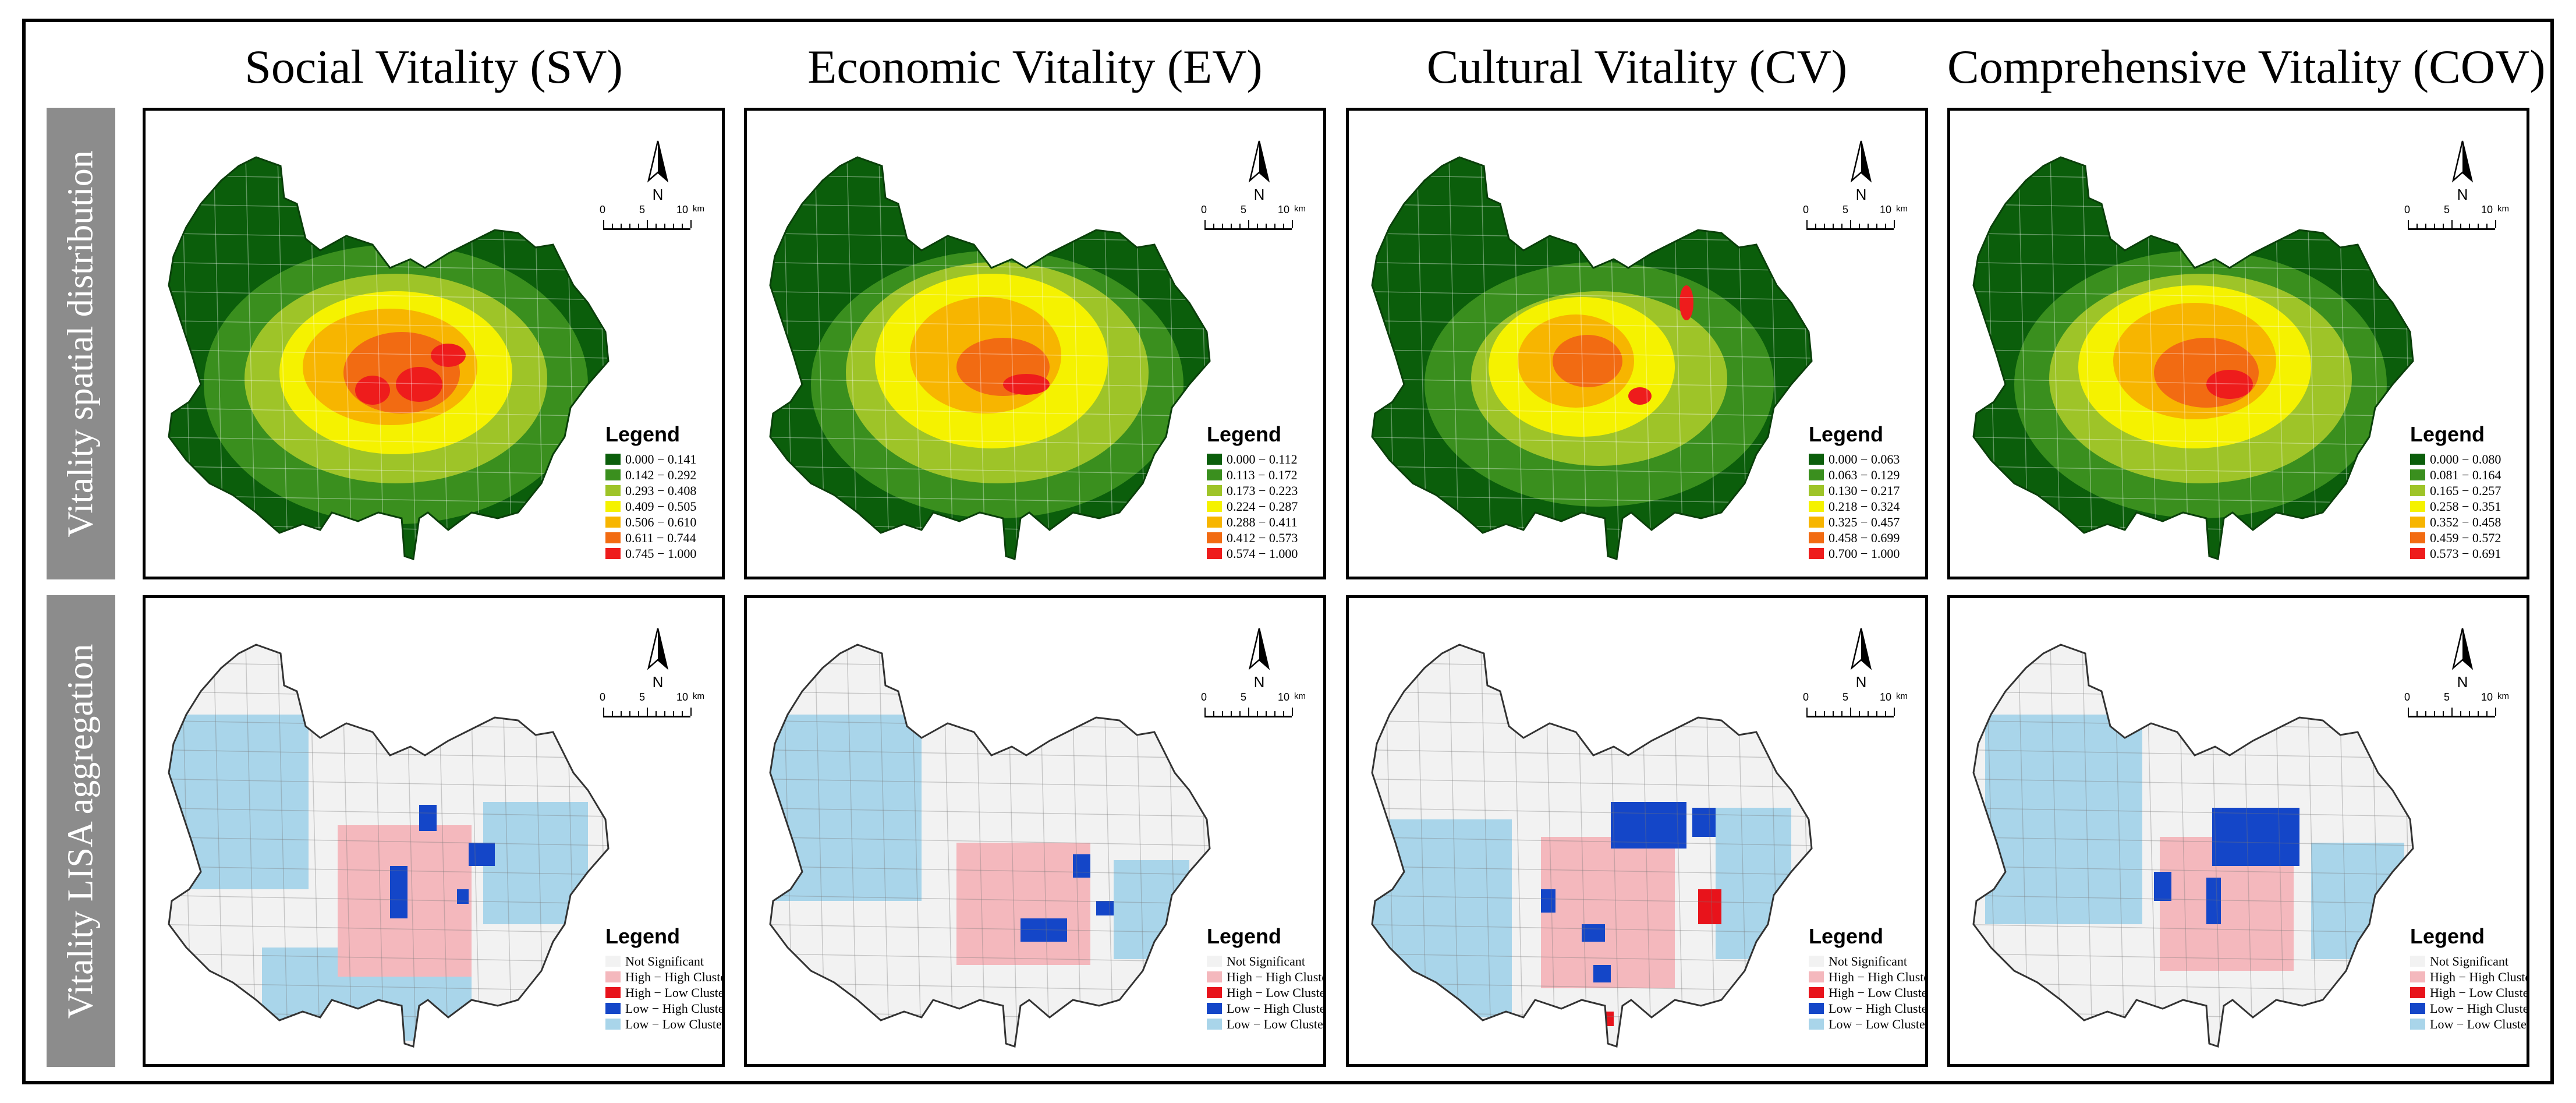 The height and width of the screenshot is (1103, 2576). I want to click on legend-item: 0.288 − 0.411, so click(1265, 522).